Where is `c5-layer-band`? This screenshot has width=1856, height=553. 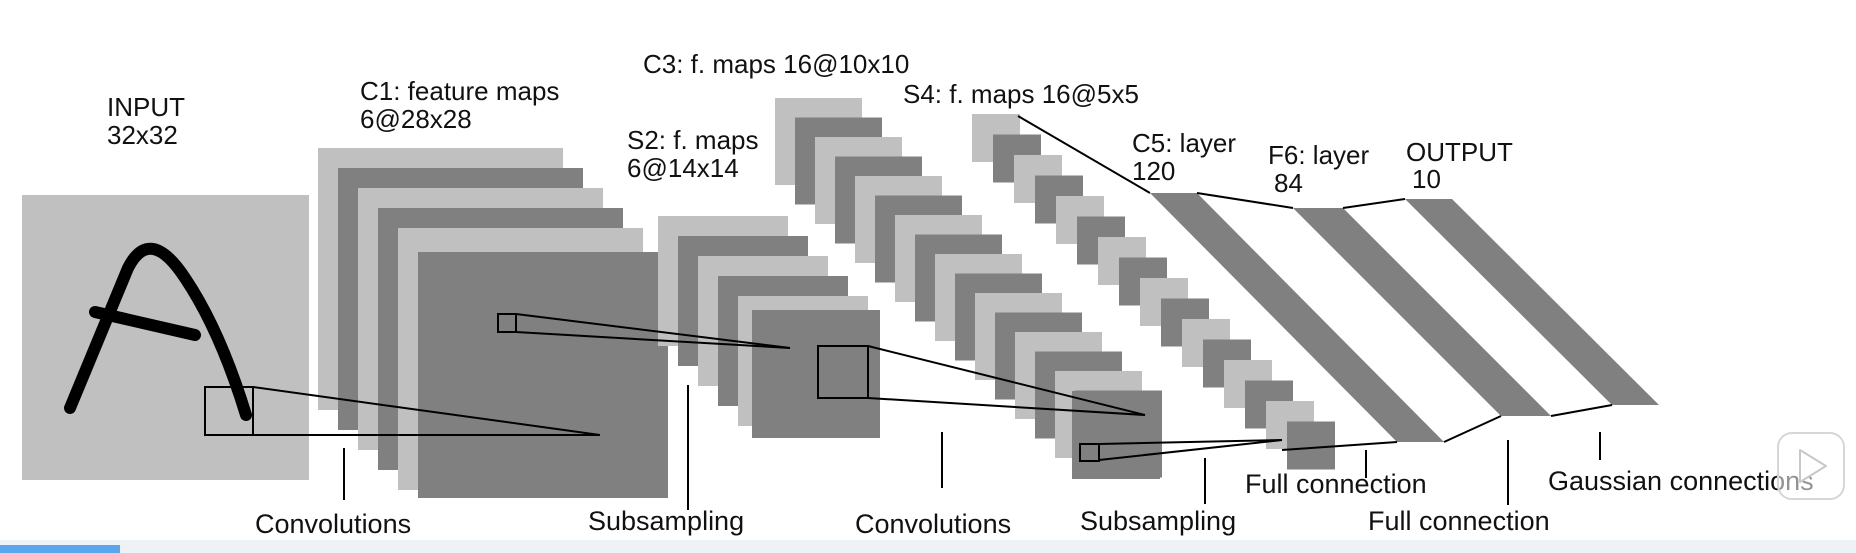 c5-layer-band is located at coordinates (1297, 317).